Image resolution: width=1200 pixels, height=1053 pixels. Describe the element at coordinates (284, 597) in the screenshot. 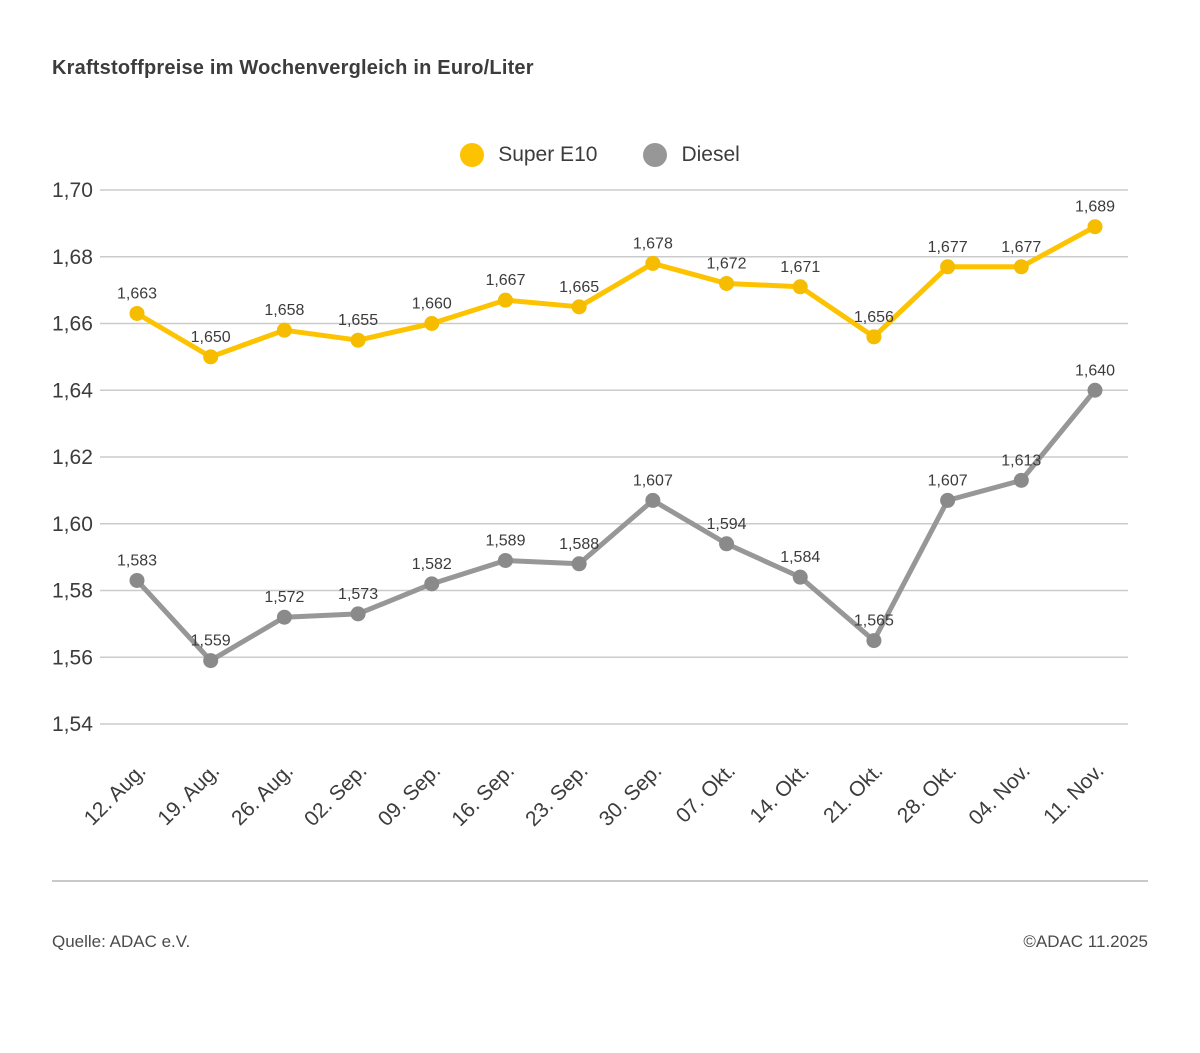

I see `data-label: 1,572` at that location.